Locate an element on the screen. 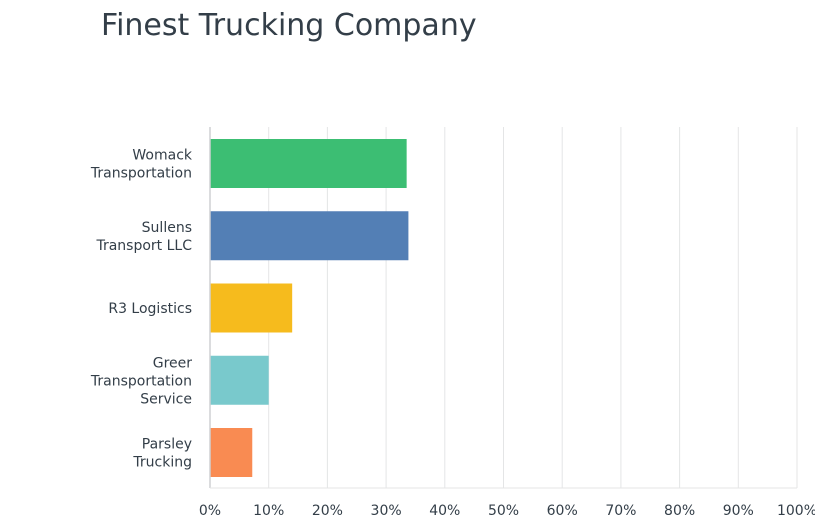 The width and height of the screenshot is (815, 522). x-tick-label: 20% is located at coordinates (327, 511).